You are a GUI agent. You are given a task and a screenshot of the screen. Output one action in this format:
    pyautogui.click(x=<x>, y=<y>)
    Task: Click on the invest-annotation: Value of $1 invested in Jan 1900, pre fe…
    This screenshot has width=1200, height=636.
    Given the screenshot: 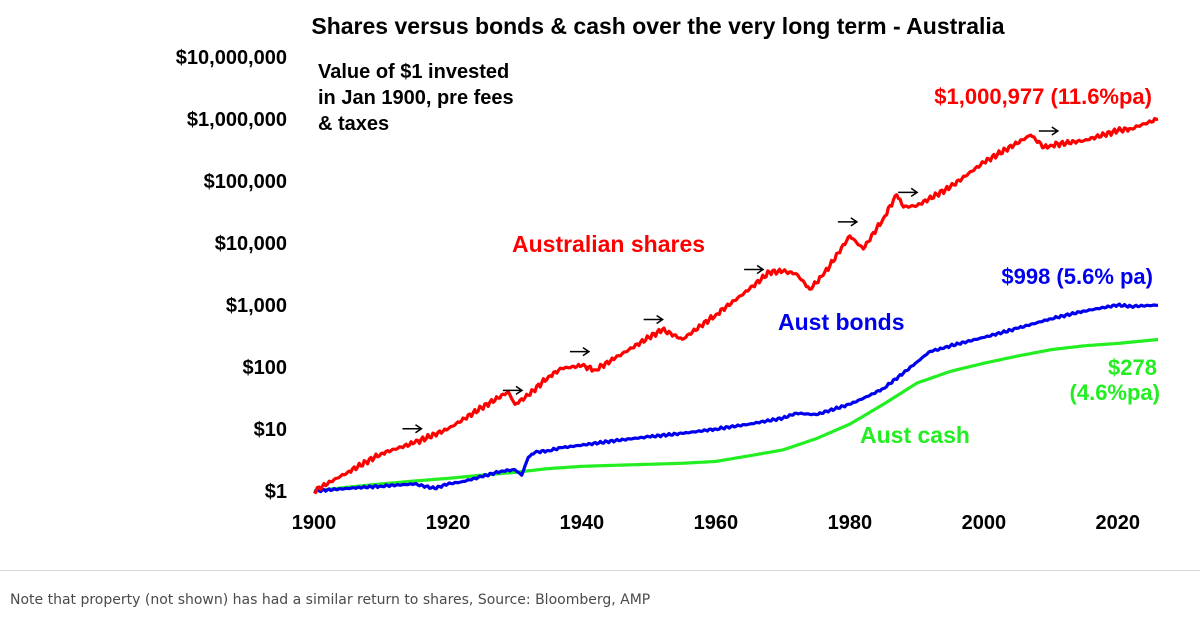 What is the action you would take?
    pyautogui.click(x=416, y=98)
    